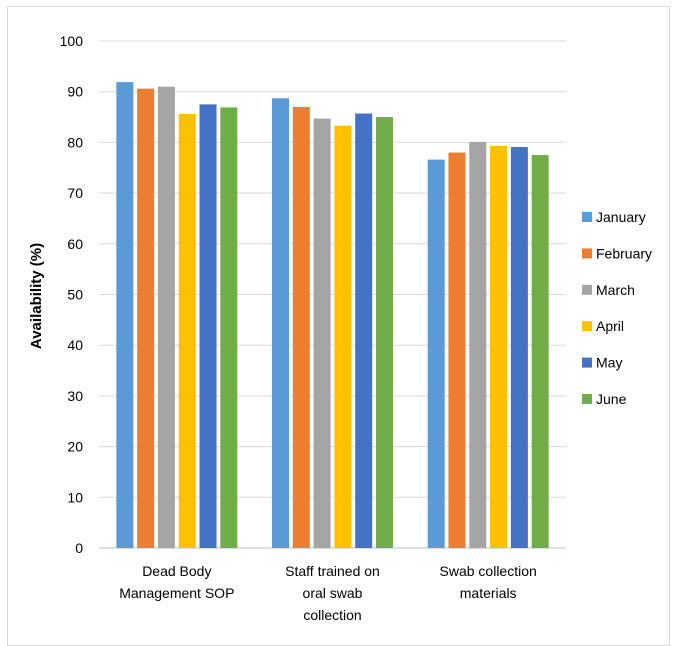 The image size is (678, 646). What do you see at coordinates (72, 41) in the screenshot?
I see `y-tick-label: 100` at bounding box center [72, 41].